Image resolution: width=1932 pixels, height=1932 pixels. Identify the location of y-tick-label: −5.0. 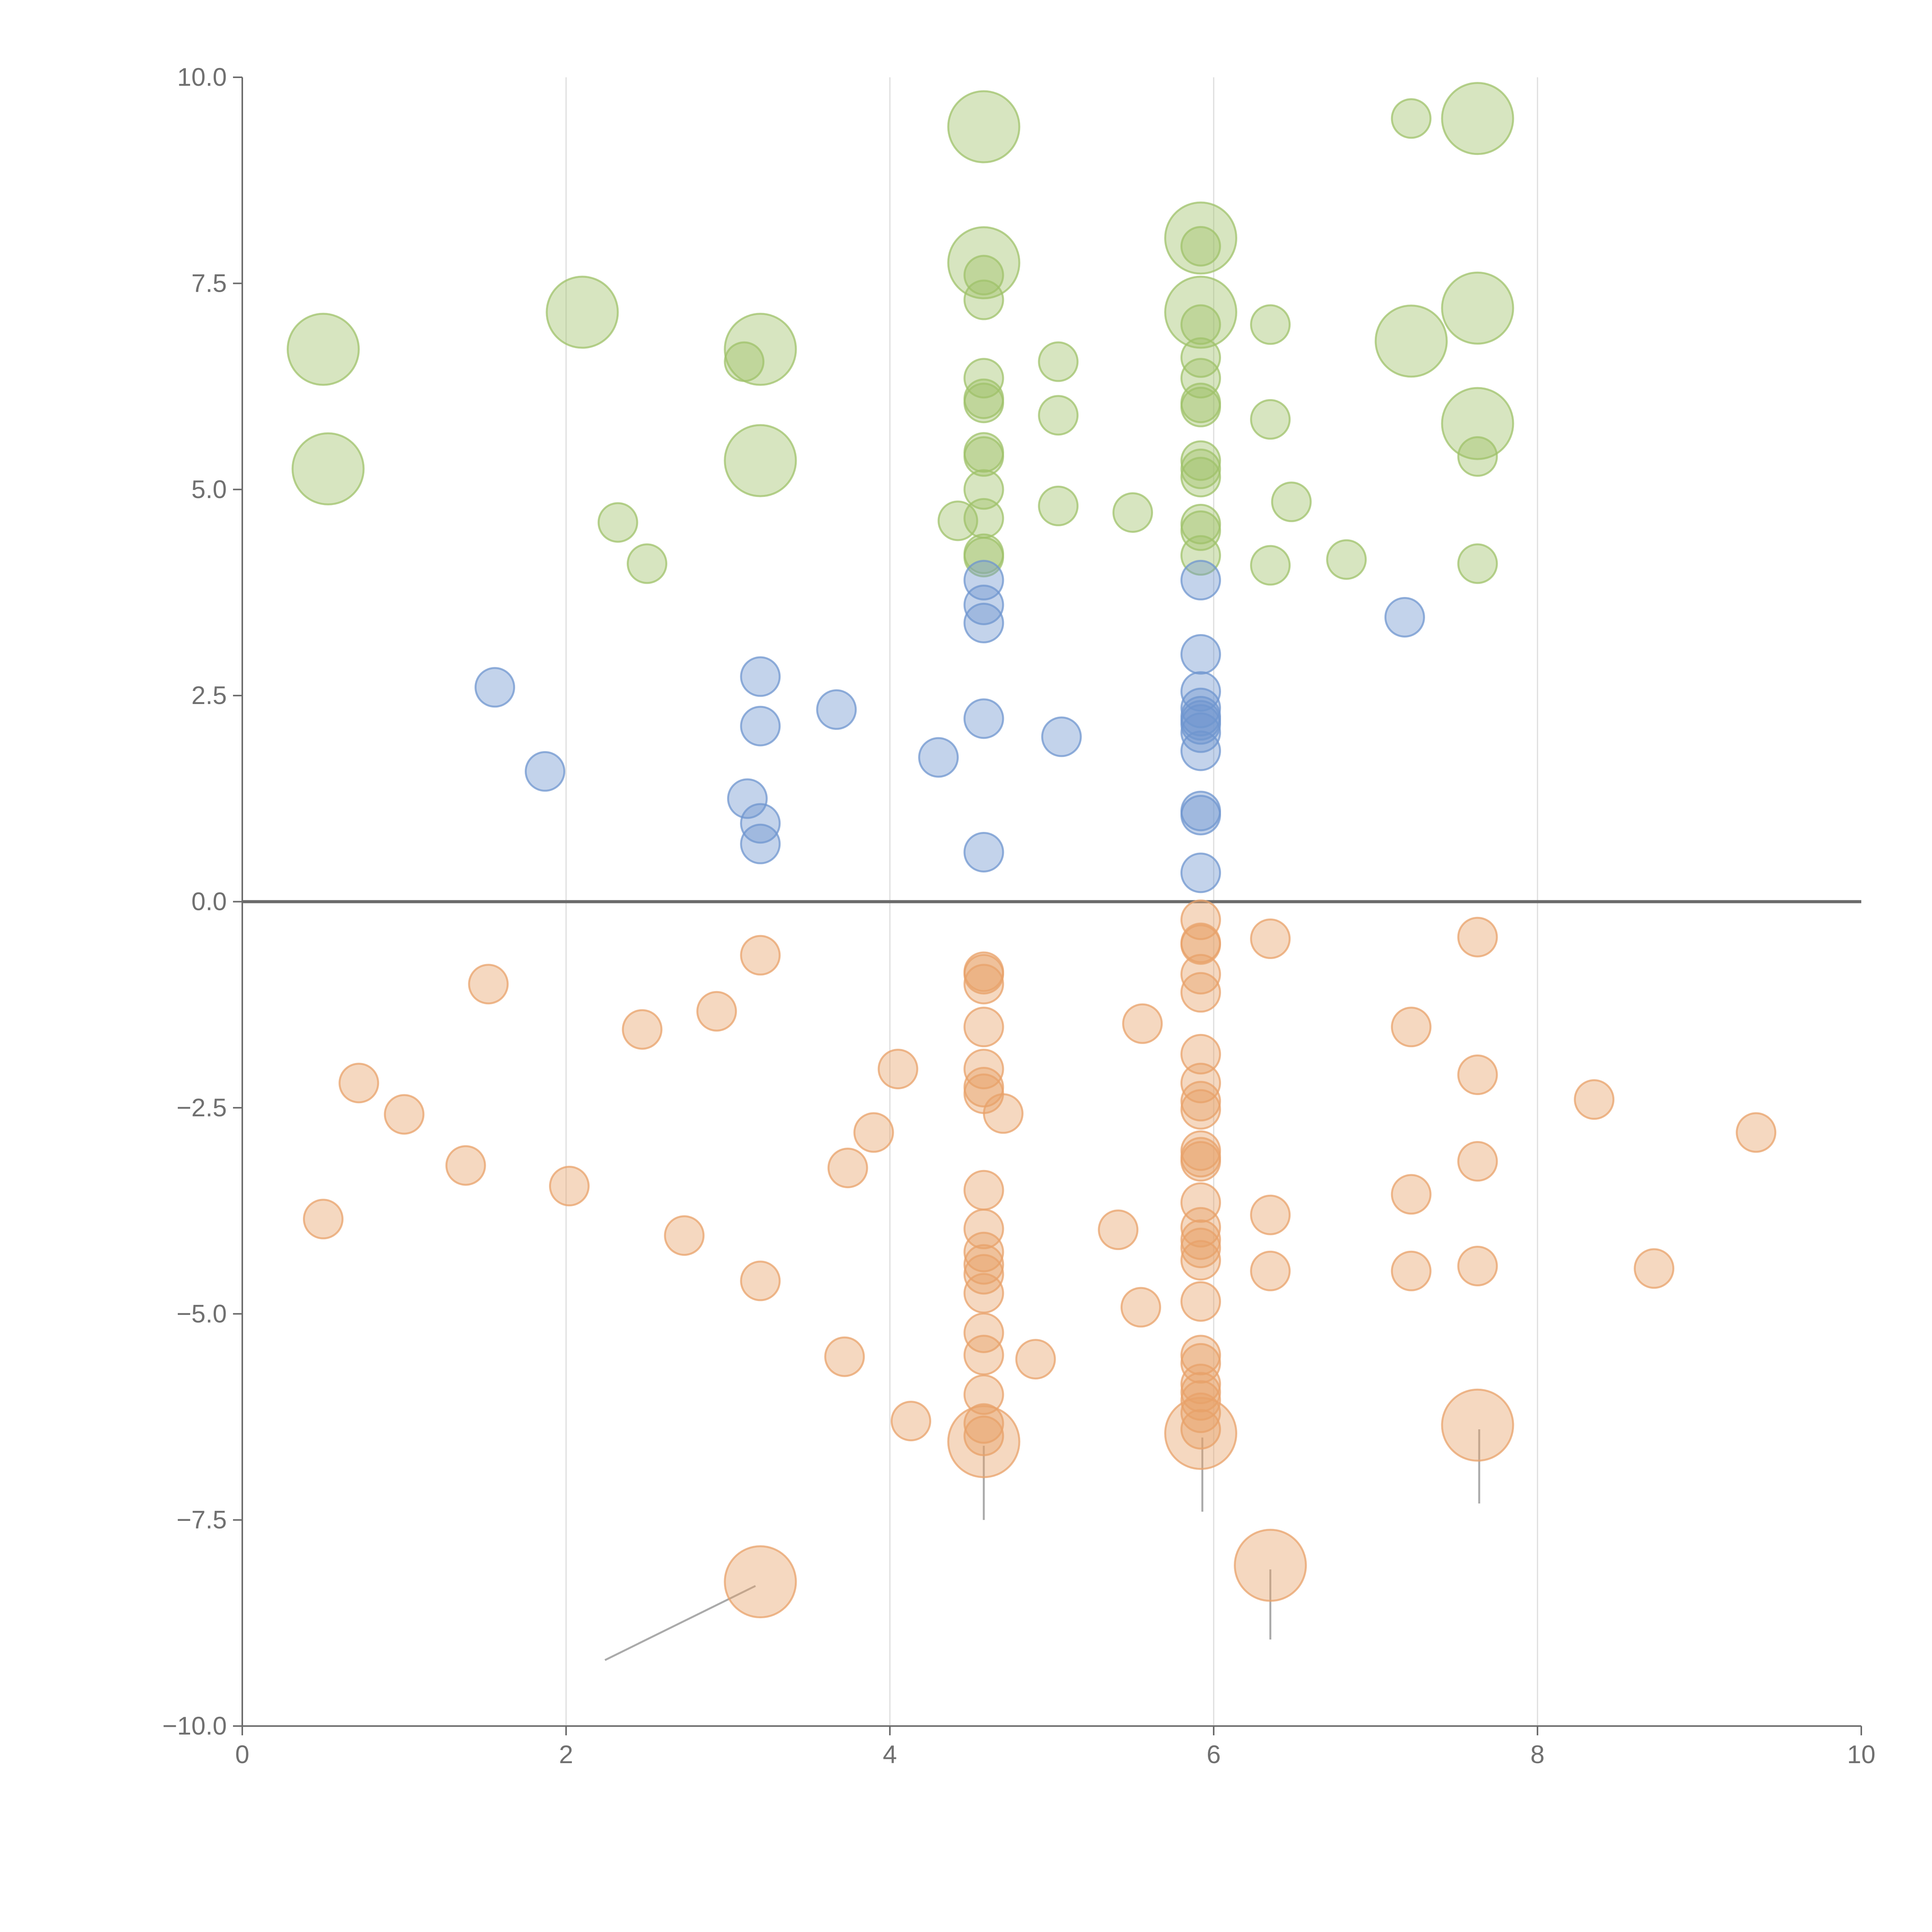
(202, 1313).